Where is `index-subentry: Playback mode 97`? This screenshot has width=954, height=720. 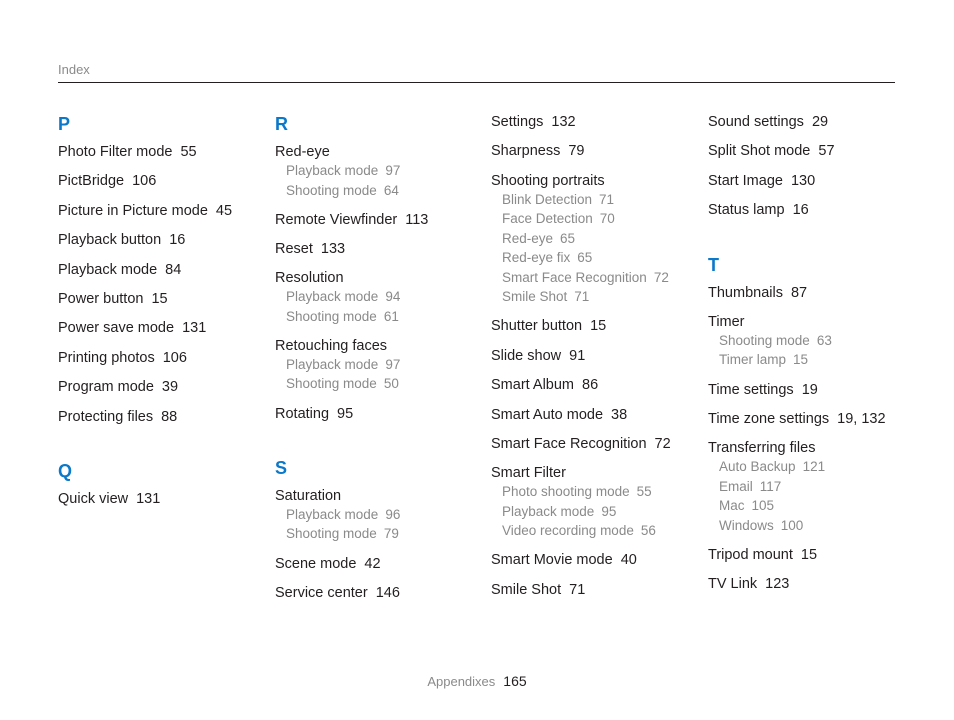
index-subentry: Playback mode 97 is located at coordinates (380, 365).